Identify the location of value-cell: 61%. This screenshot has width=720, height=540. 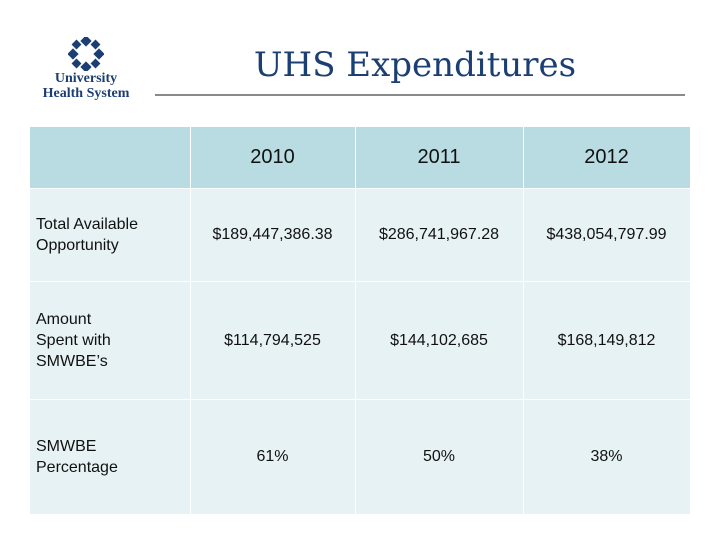
(273, 457).